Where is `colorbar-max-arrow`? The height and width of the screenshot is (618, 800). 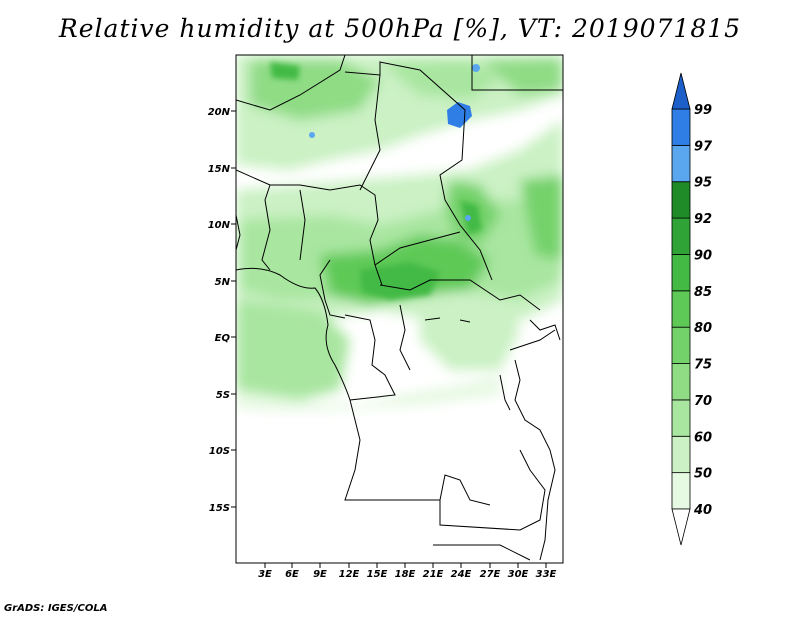 colorbar-max-arrow is located at coordinates (681, 91).